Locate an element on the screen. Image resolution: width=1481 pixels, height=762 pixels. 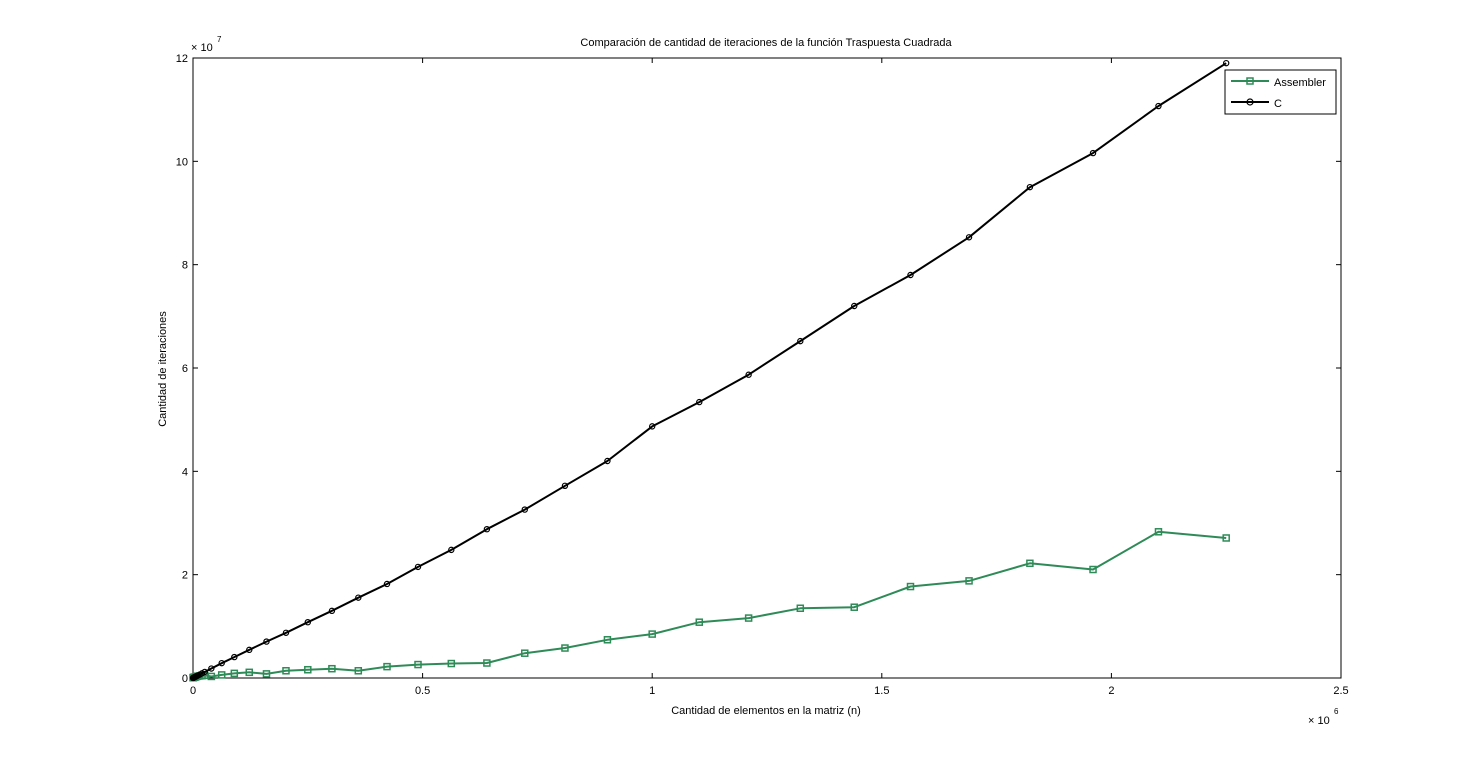
legend-item-assembler: Assembler is located at coordinates (1278, 83).